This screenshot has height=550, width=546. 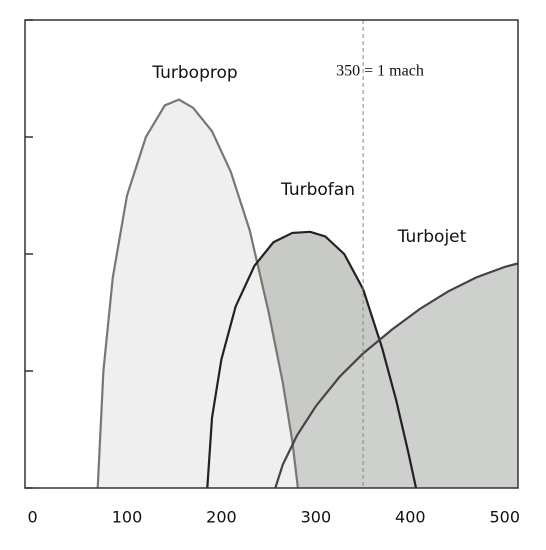 What do you see at coordinates (194, 73) in the screenshot?
I see `series-label: Turboprop` at bounding box center [194, 73].